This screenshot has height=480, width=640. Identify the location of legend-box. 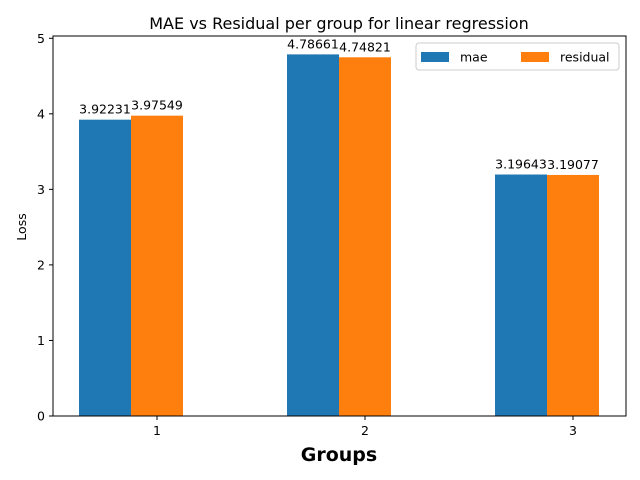
(517, 56).